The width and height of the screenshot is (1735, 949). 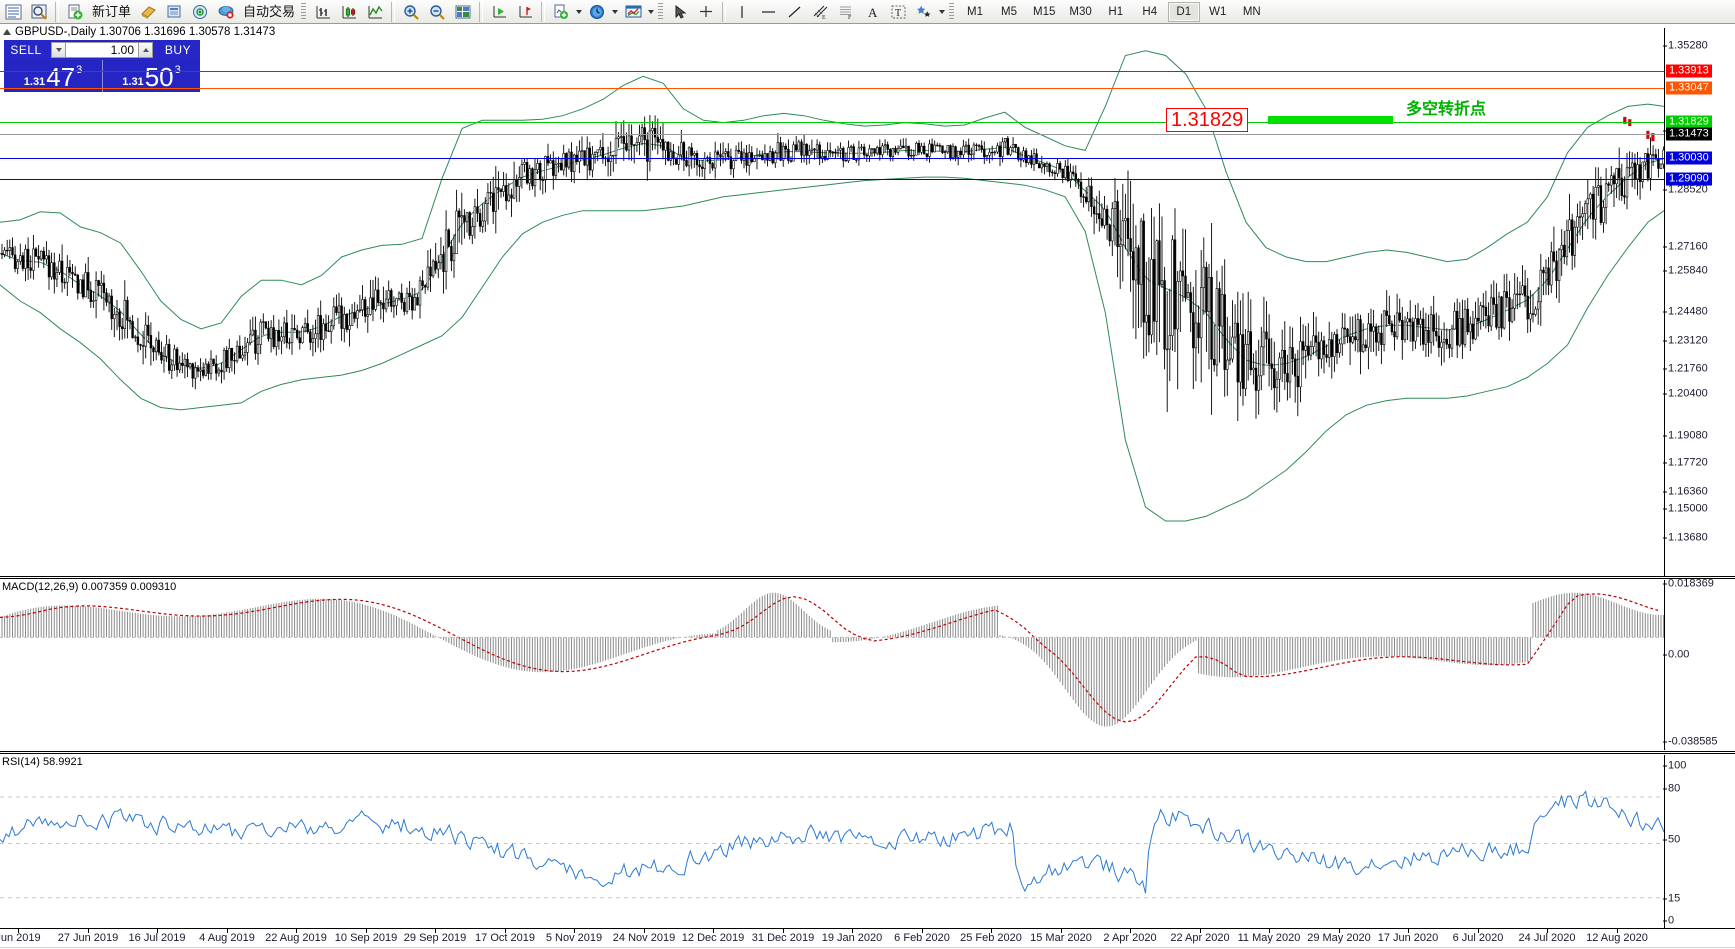 I want to click on cursor-icon, so click(x=680, y=12).